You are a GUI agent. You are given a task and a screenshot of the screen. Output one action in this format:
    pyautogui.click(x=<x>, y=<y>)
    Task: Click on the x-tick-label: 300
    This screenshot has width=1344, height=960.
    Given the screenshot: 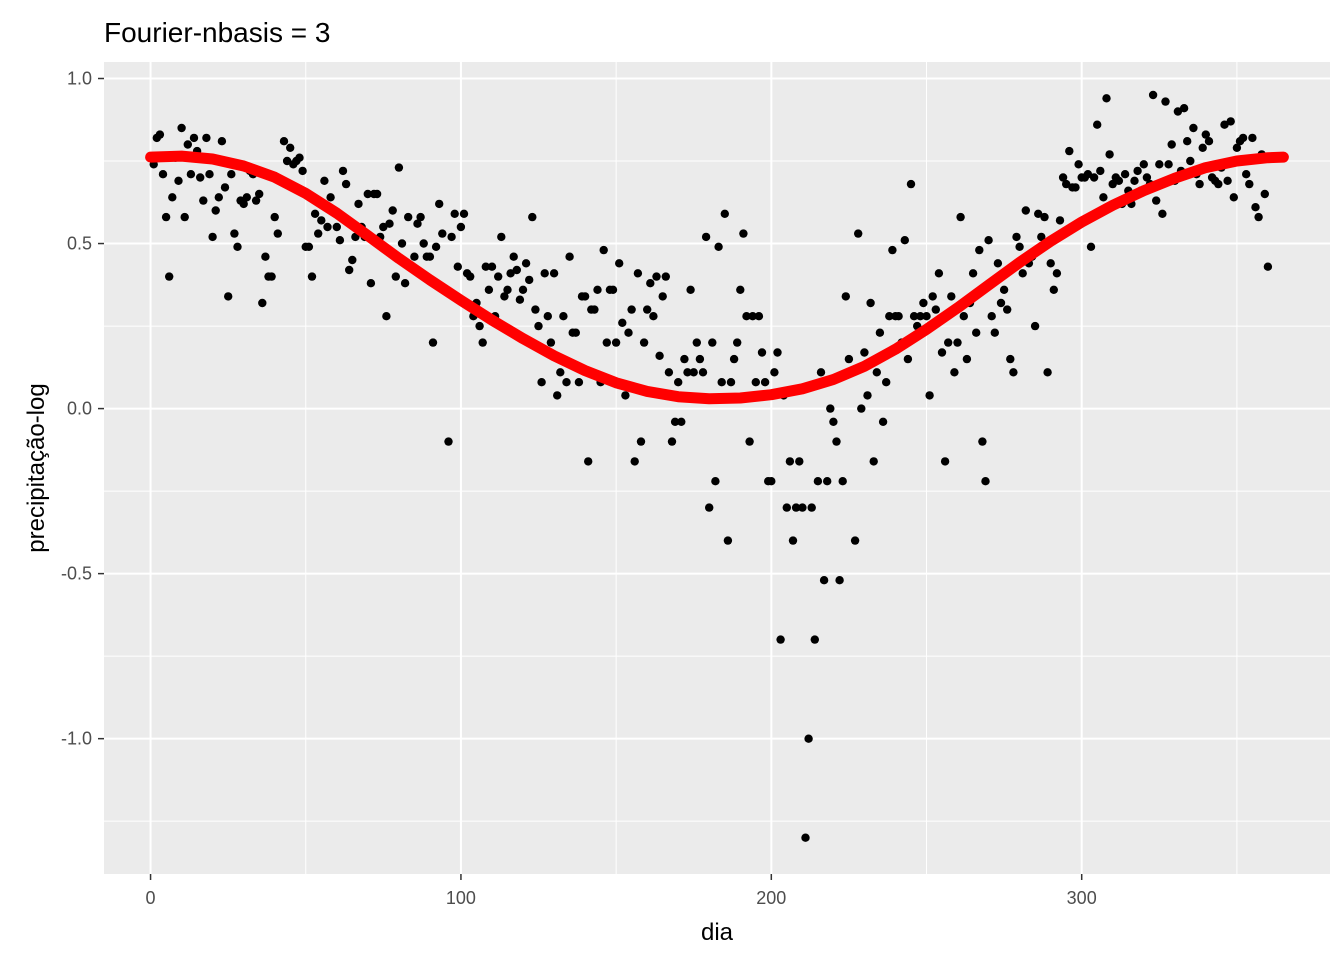 What is the action you would take?
    pyautogui.click(x=1082, y=898)
    